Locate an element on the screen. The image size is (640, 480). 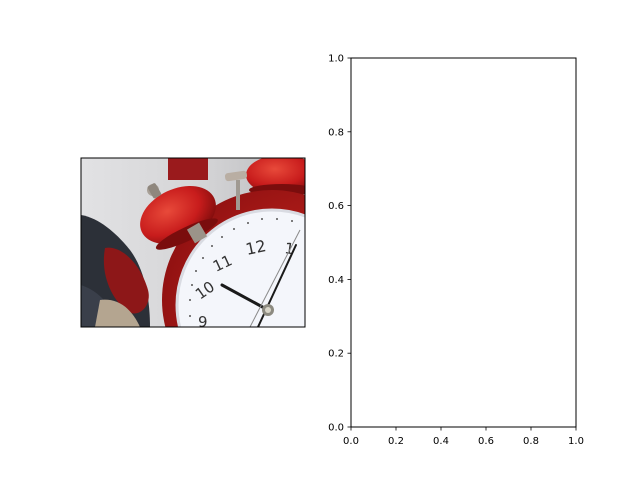
y-tick-label: 0.8 is located at coordinates (336, 132).